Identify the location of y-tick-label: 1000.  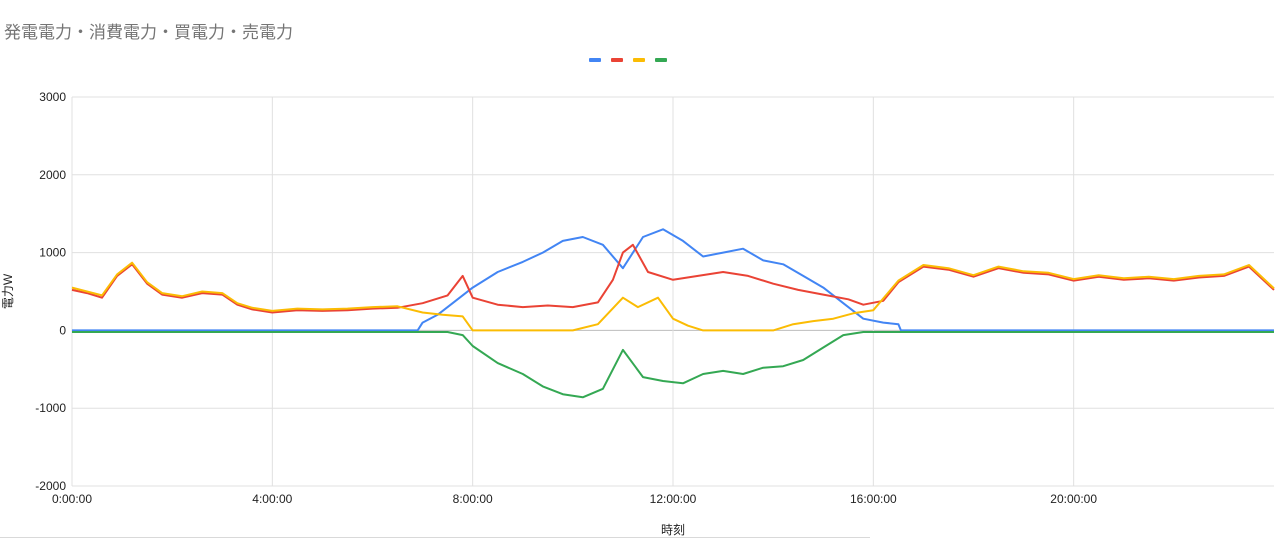
(52, 253).